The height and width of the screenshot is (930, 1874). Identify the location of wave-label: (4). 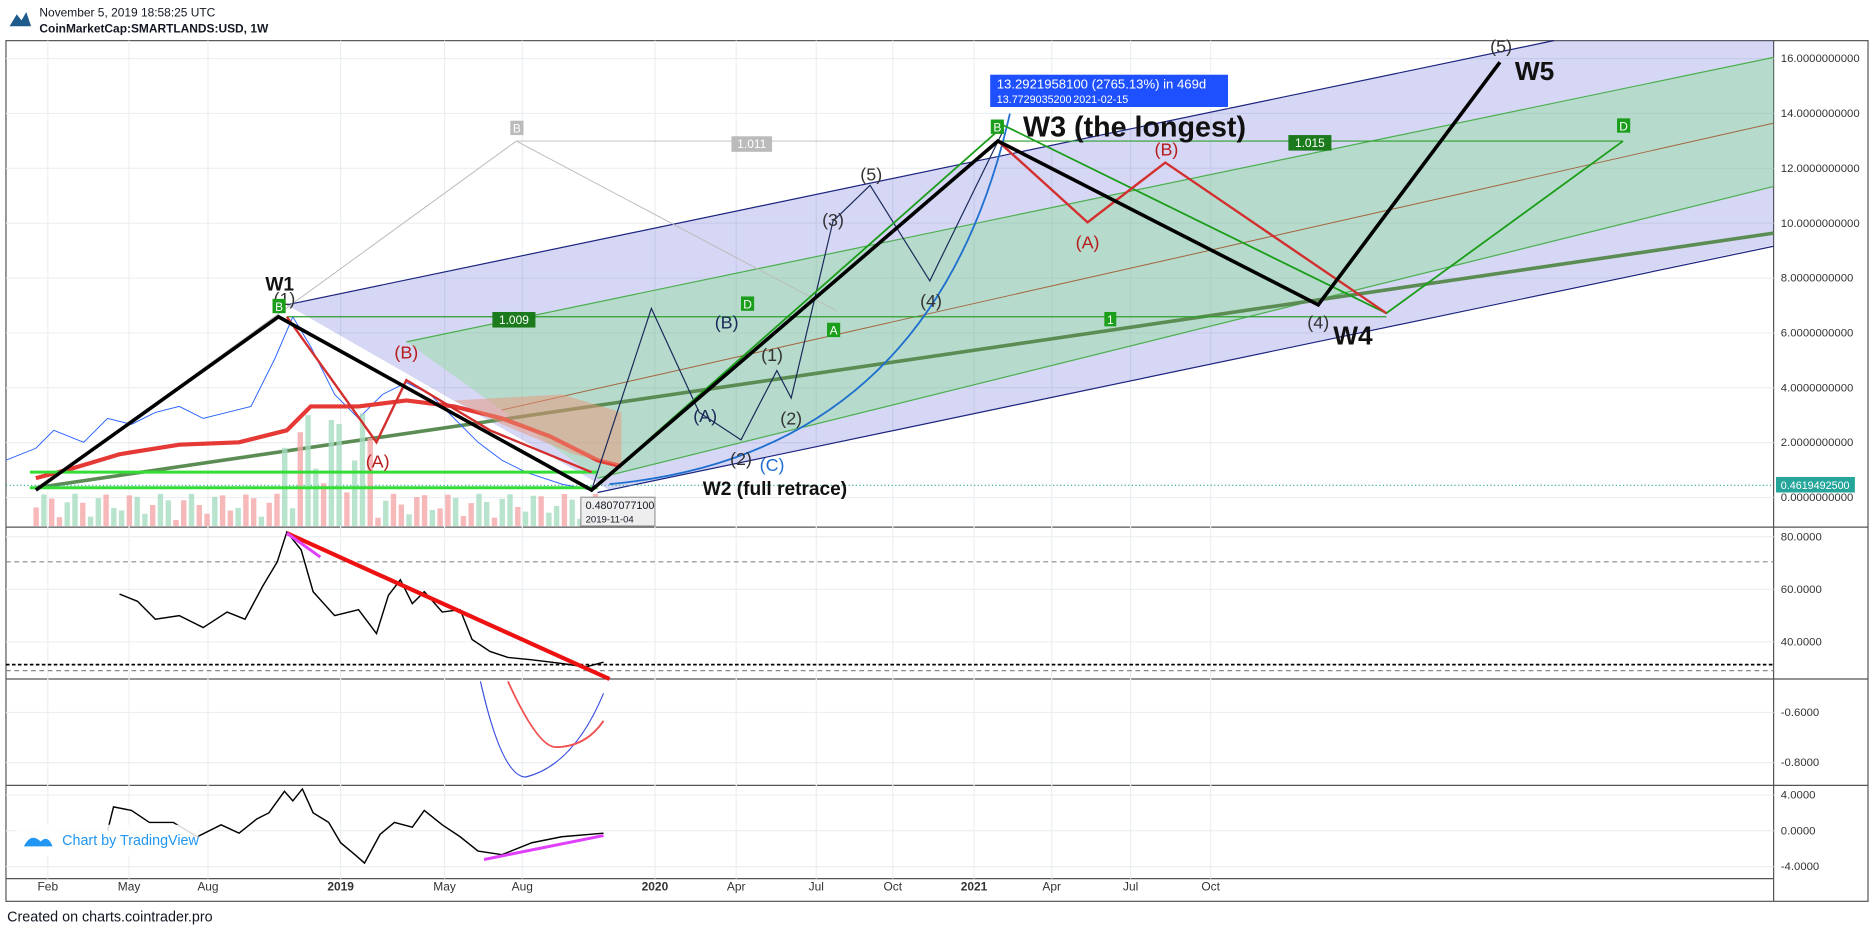
(1318, 323).